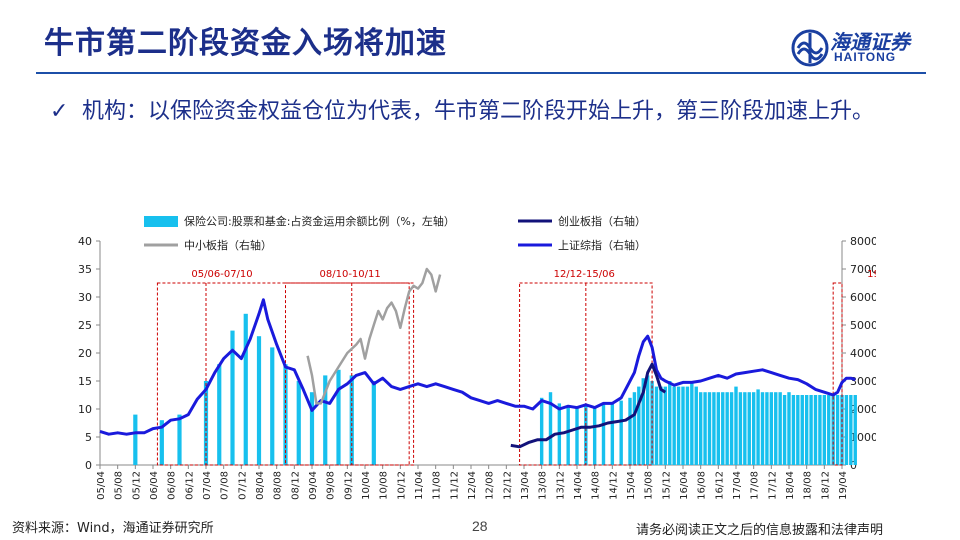 This screenshot has width=960, height=540. Describe the element at coordinates (863, 381) in the screenshot. I see `right-tick-label: 3000` at that location.